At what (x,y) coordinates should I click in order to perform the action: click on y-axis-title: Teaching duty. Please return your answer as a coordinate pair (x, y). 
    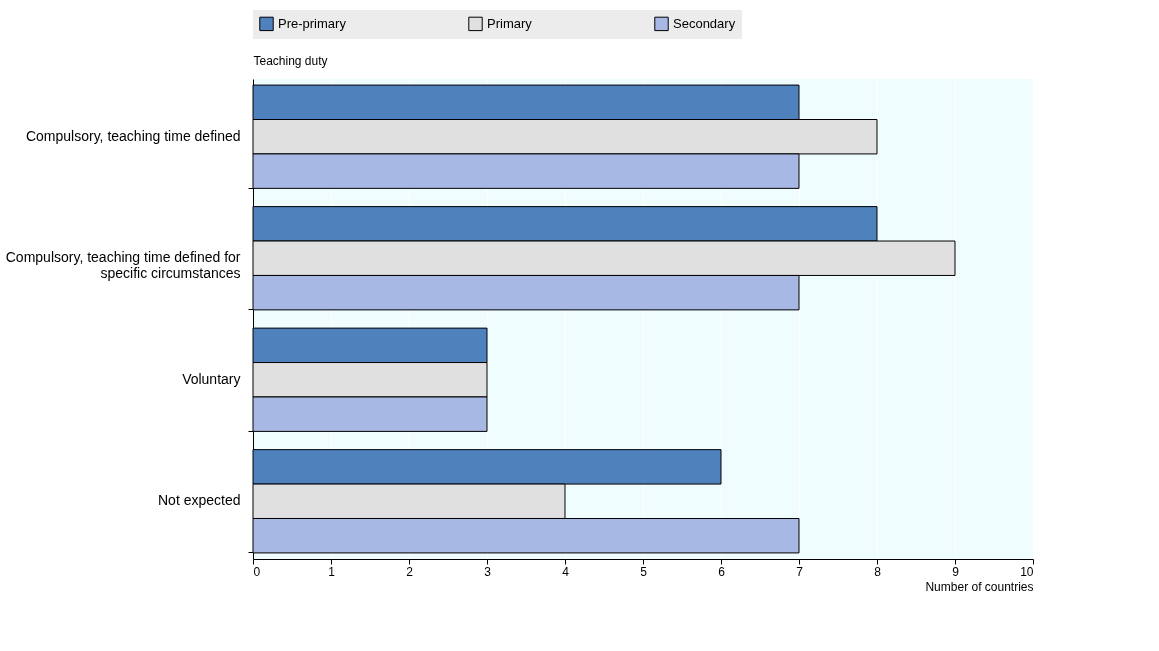
    Looking at the image, I should click on (290, 60).